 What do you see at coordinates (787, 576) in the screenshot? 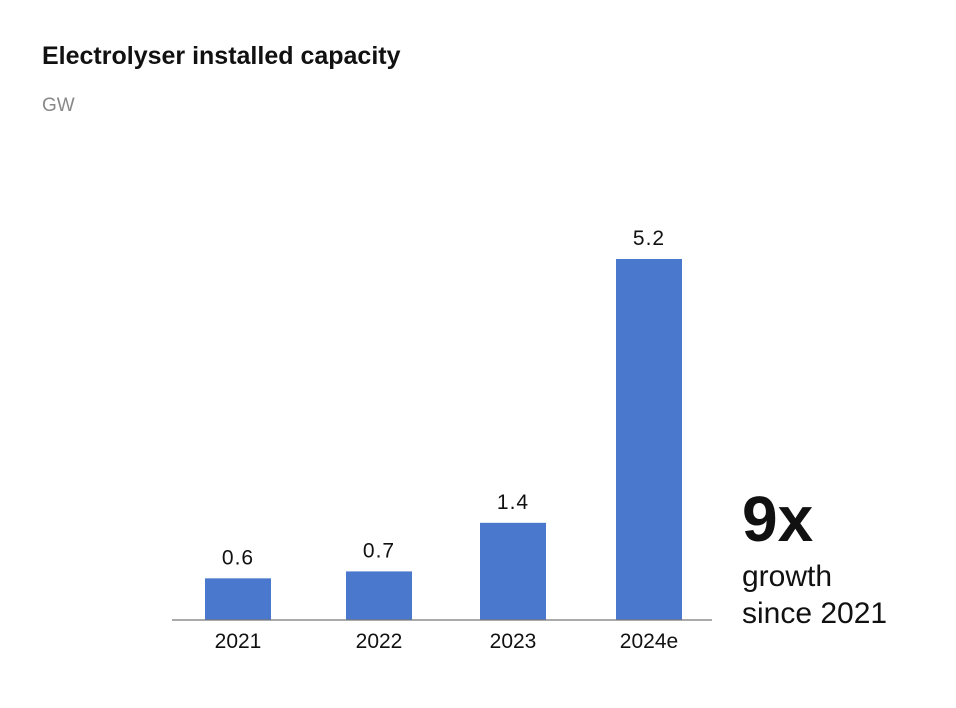
I see `growth-note-line1: growth` at bounding box center [787, 576].